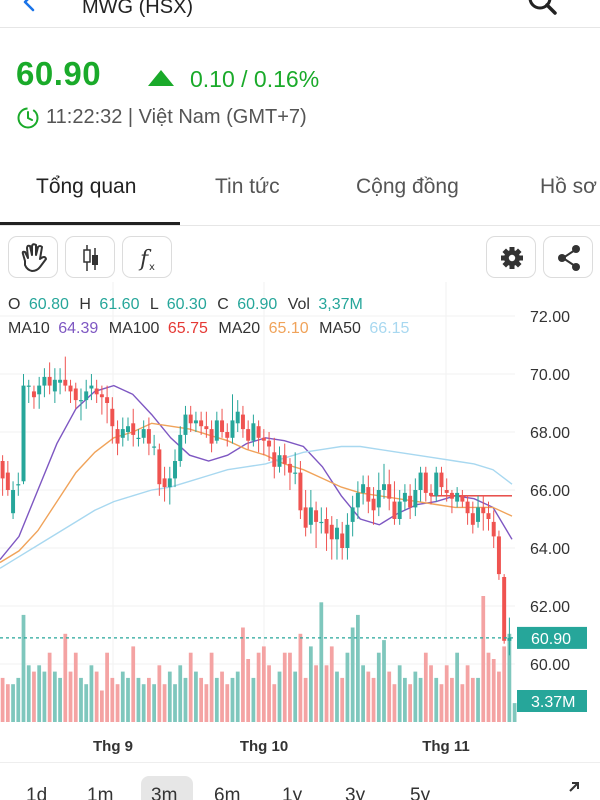 The width and height of the screenshot is (600, 800). Describe the element at coordinates (300, 781) in the screenshot. I see `range-selector: 1d 1m 3m 6m 1y 3y 5y` at that location.